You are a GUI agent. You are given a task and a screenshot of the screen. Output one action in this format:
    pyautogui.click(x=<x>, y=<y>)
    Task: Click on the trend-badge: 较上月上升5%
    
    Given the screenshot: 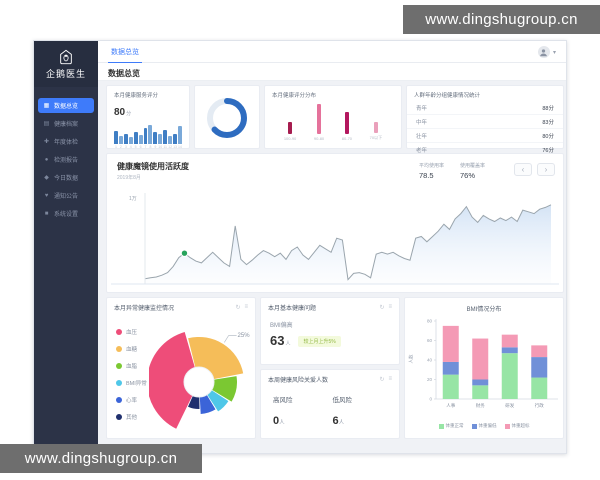 What is the action you would take?
    pyautogui.click(x=319, y=341)
    